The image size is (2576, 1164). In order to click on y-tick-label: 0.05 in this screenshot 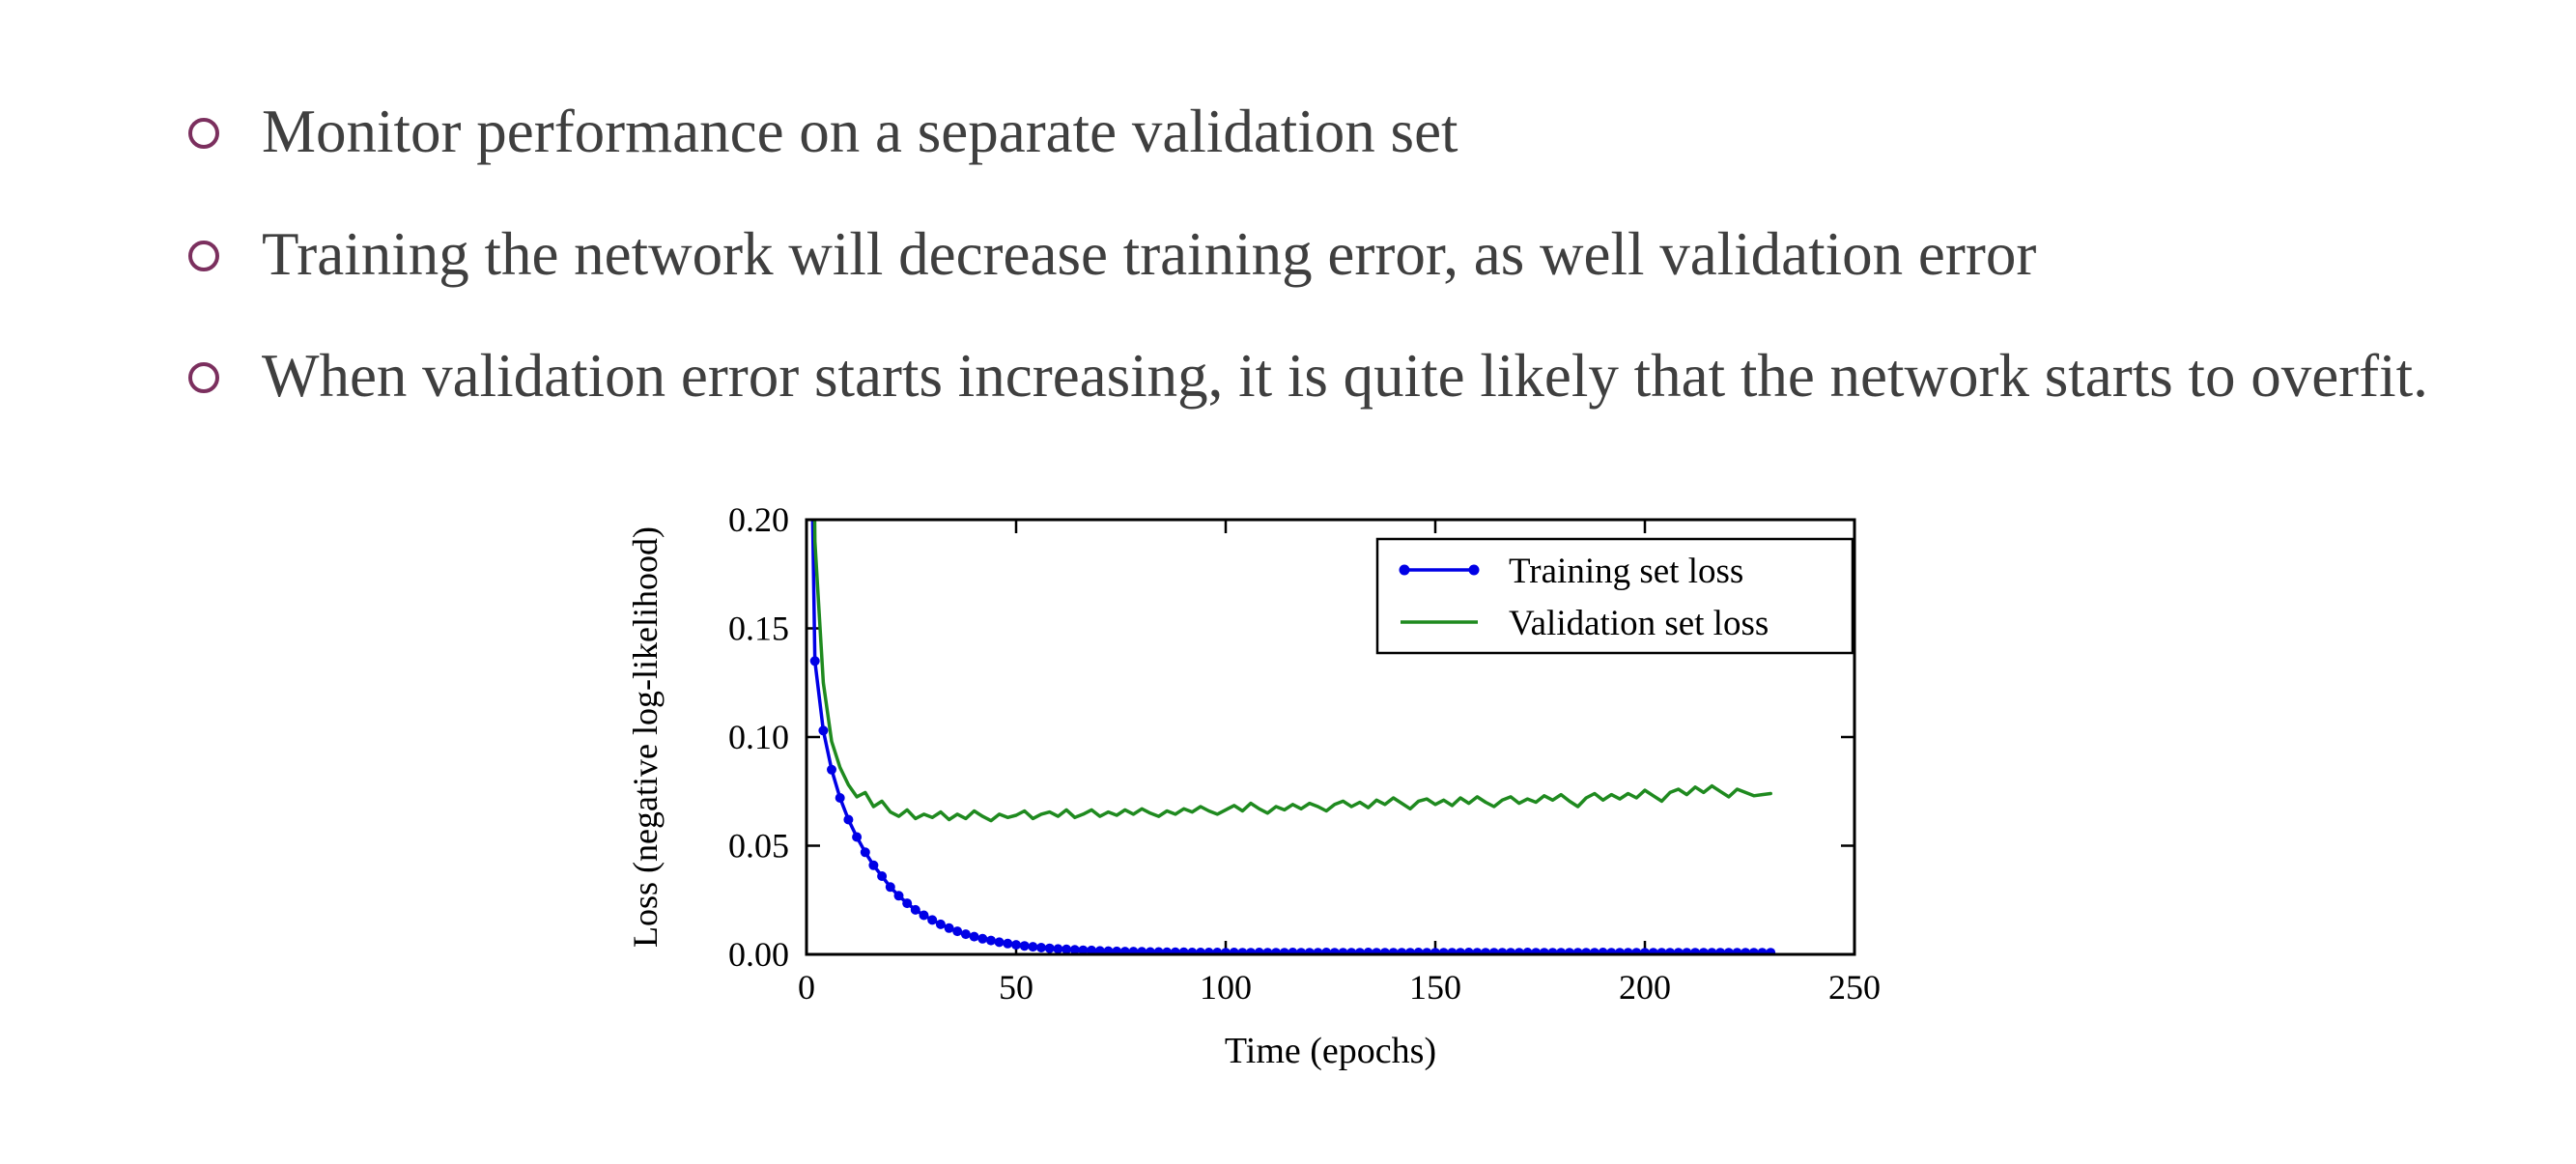, I will do `click(758, 847)`.